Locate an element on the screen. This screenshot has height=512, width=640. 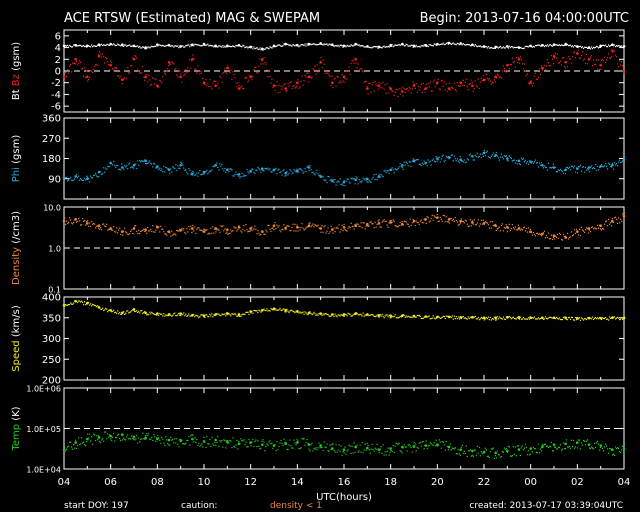
y-axis-label: Density (/cm3) is located at coordinates (16, 248).